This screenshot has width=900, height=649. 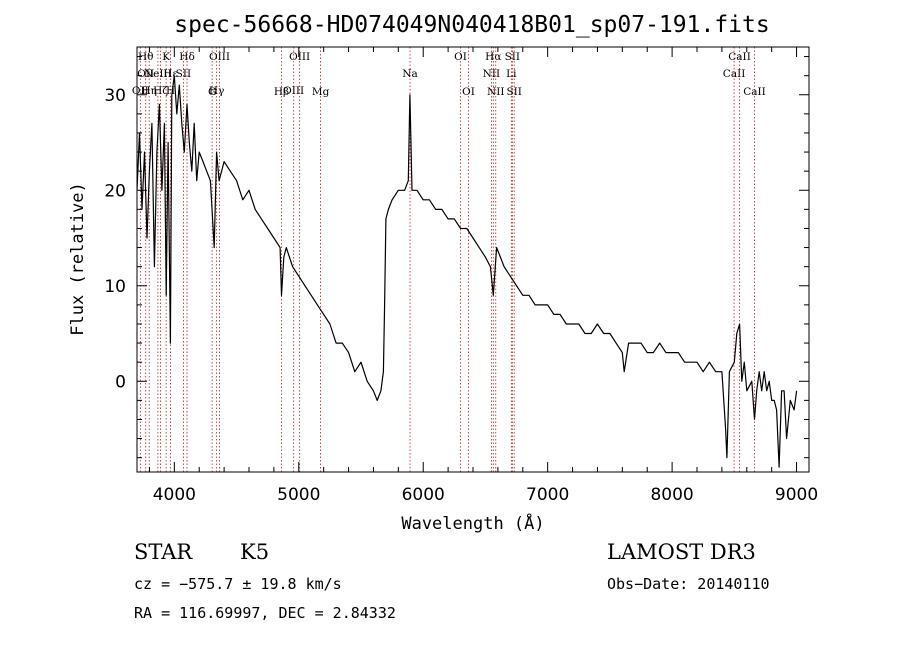 What do you see at coordinates (166, 57) in the screenshot?
I see `line-marker-label: K` at bounding box center [166, 57].